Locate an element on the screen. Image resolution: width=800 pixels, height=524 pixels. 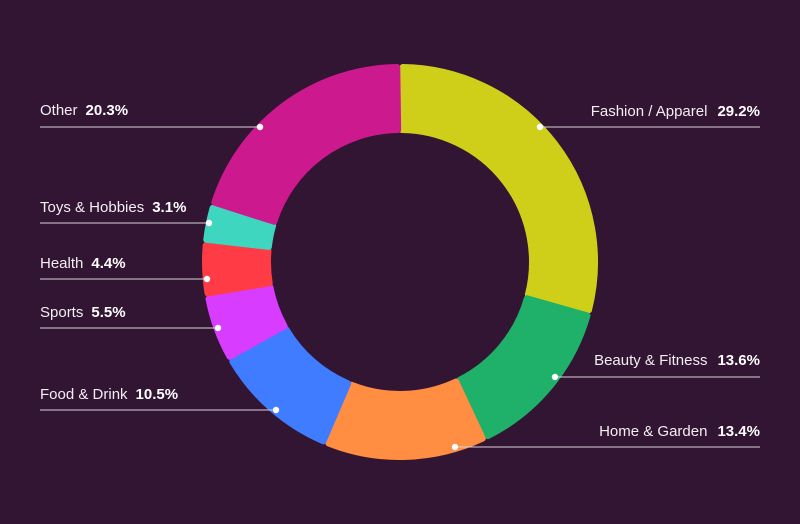
slice-other is located at coordinates (306, 144).